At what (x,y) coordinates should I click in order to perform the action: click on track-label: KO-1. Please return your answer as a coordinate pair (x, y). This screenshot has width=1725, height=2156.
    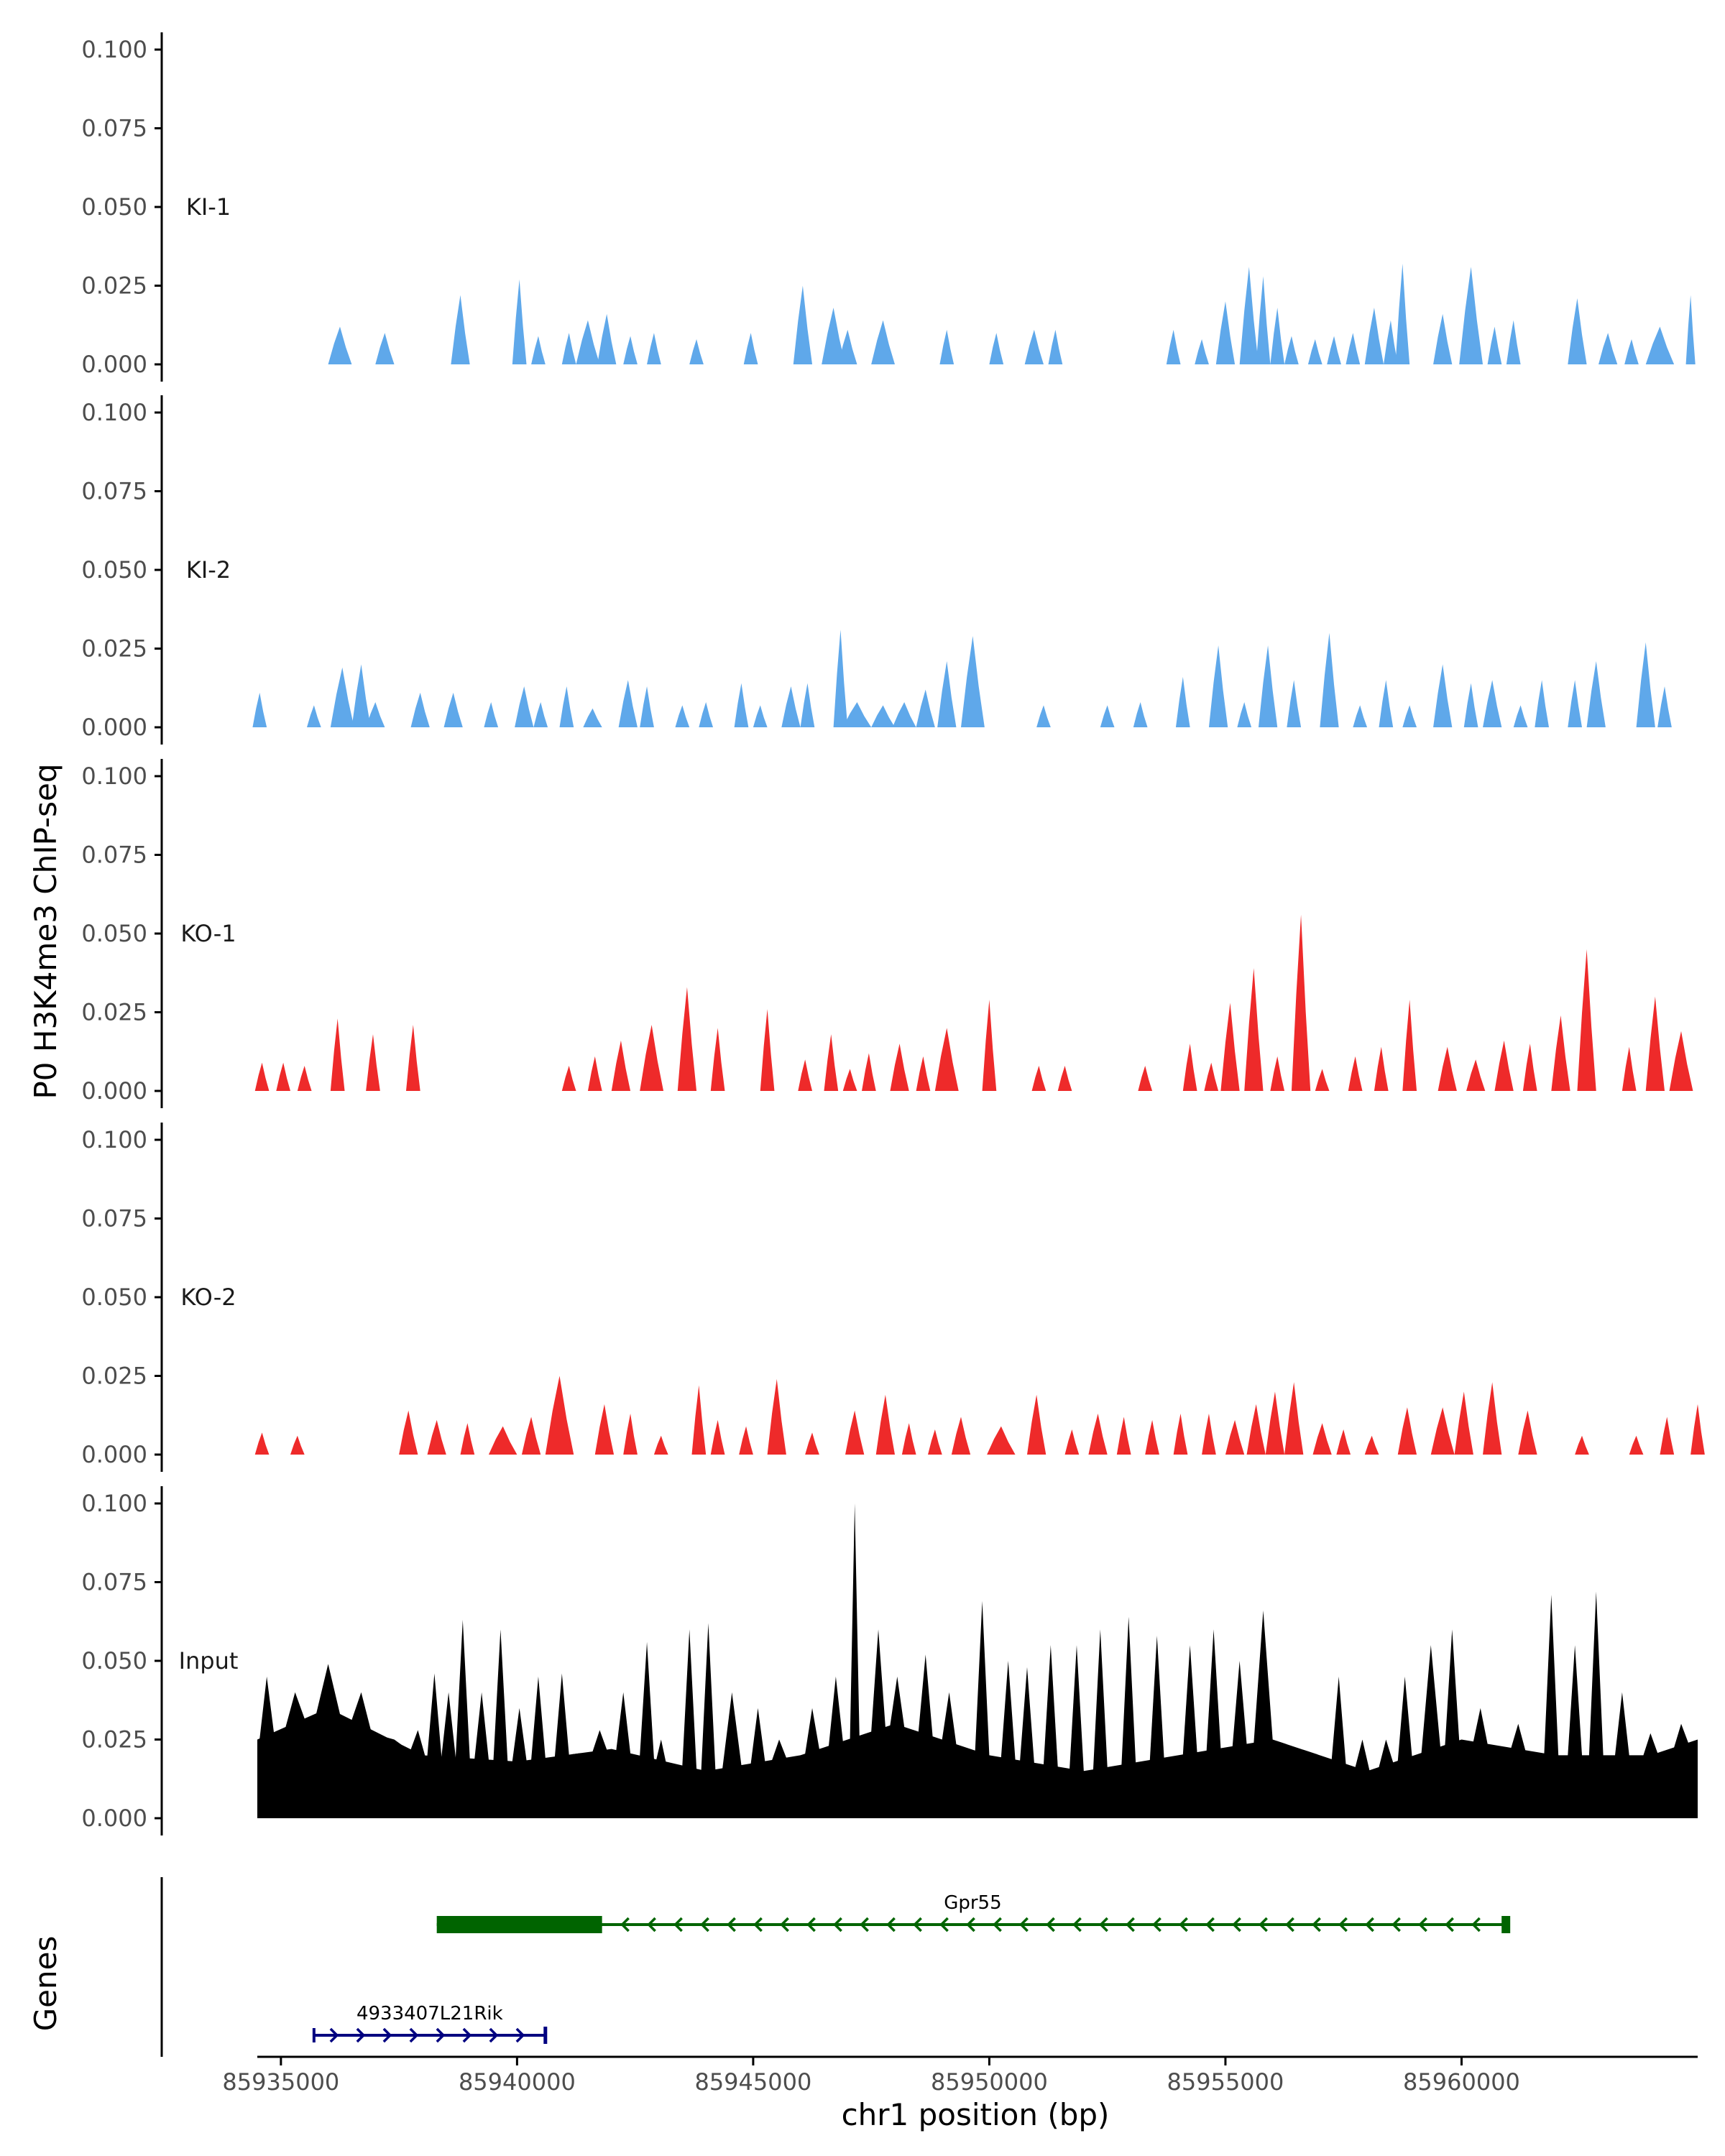
    Looking at the image, I should click on (208, 934).